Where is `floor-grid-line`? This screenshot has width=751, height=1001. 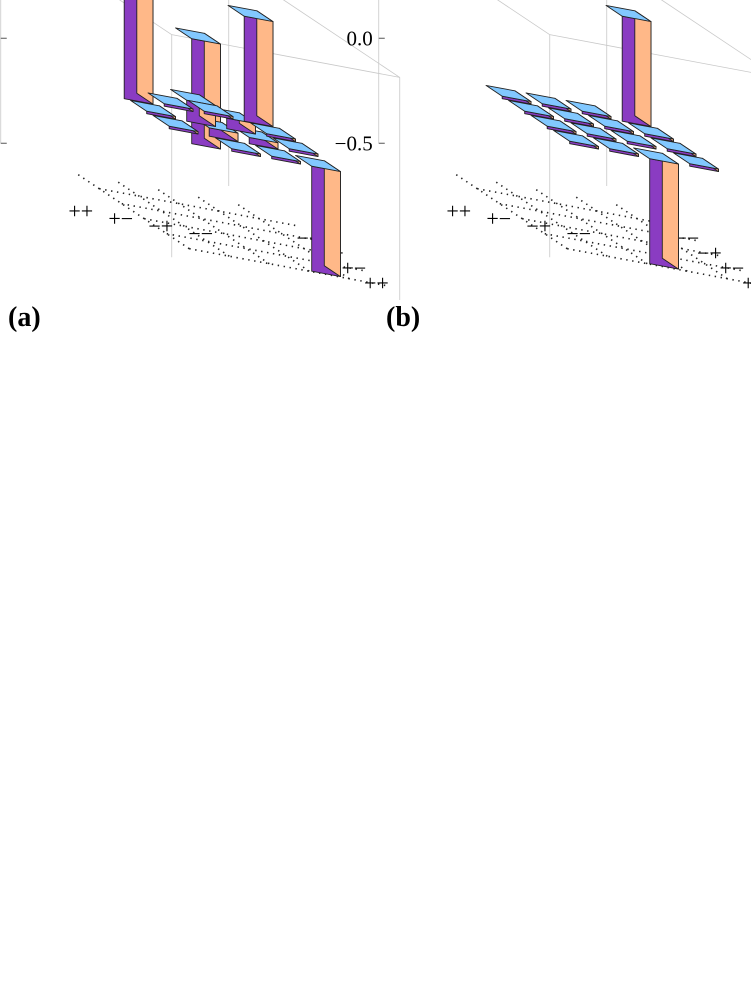 floor-grid-line is located at coordinates (253, 233).